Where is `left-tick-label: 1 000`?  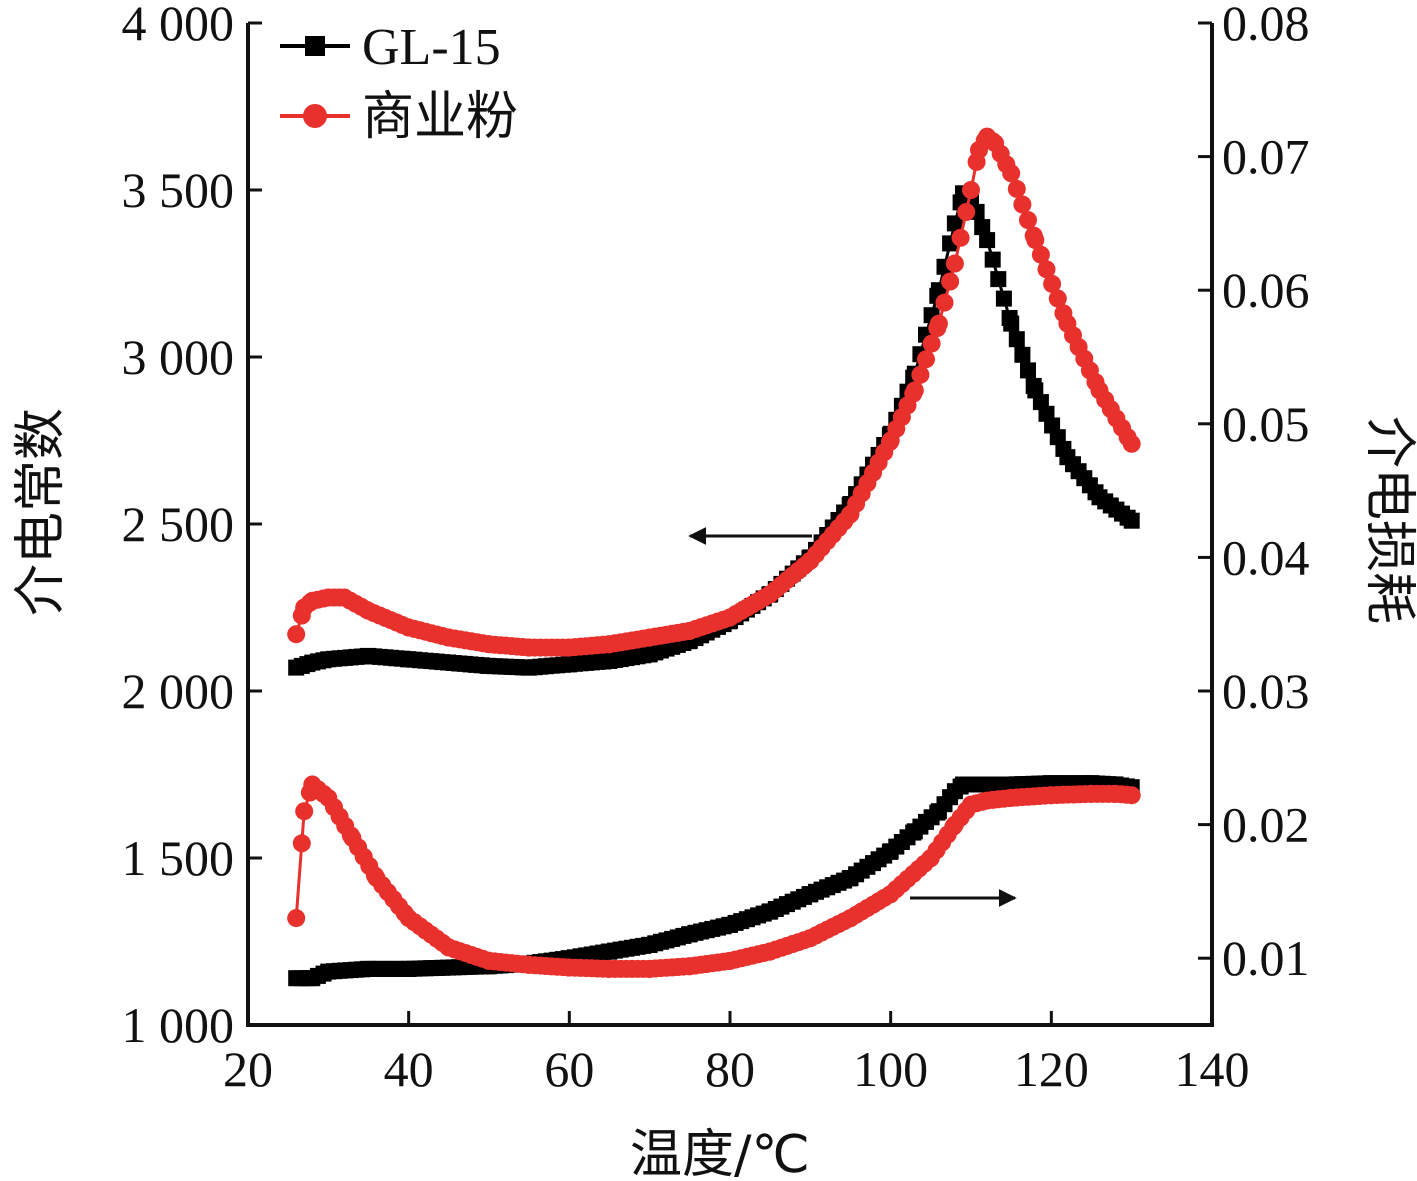 left-tick-label: 1 000 is located at coordinates (178, 1025).